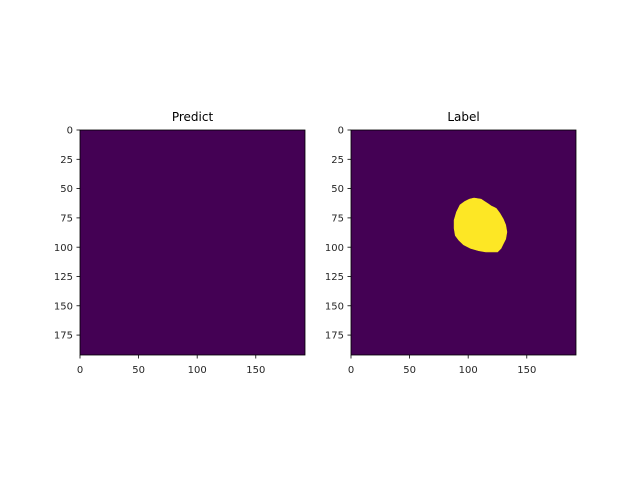 The height and width of the screenshot is (480, 640). What do you see at coordinates (526, 370) in the screenshot?
I see `label-x-tick-label: 150` at bounding box center [526, 370].